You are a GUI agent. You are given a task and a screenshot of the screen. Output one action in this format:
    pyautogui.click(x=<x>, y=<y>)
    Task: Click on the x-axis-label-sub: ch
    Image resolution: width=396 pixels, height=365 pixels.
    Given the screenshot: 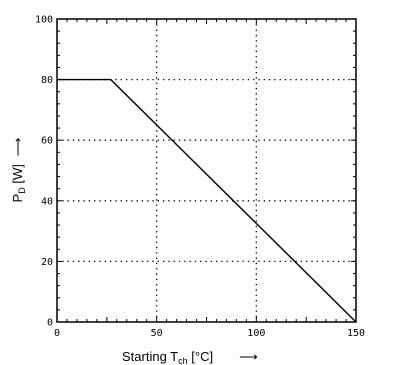 What is the action you would take?
    pyautogui.click(x=183, y=360)
    